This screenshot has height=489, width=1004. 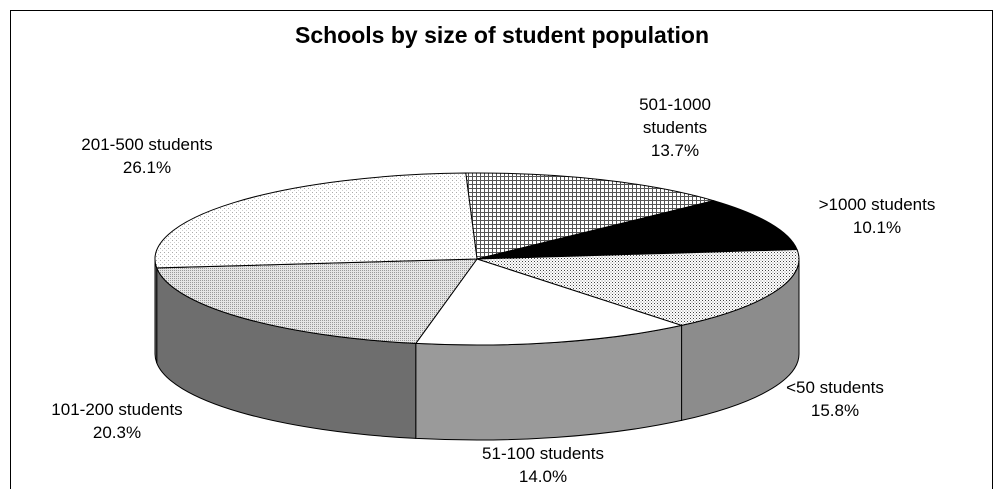 I want to click on slice-label-text: 201-500 students, so click(x=147, y=144).